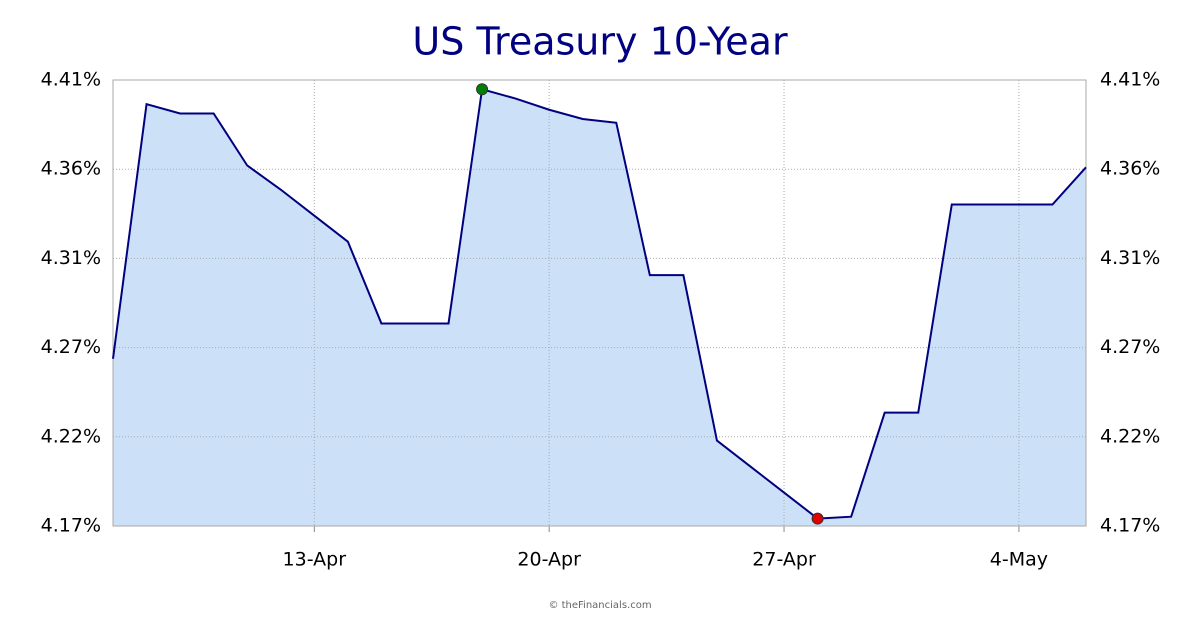  What do you see at coordinates (482, 89) in the screenshot?
I see `max-marker` at bounding box center [482, 89].